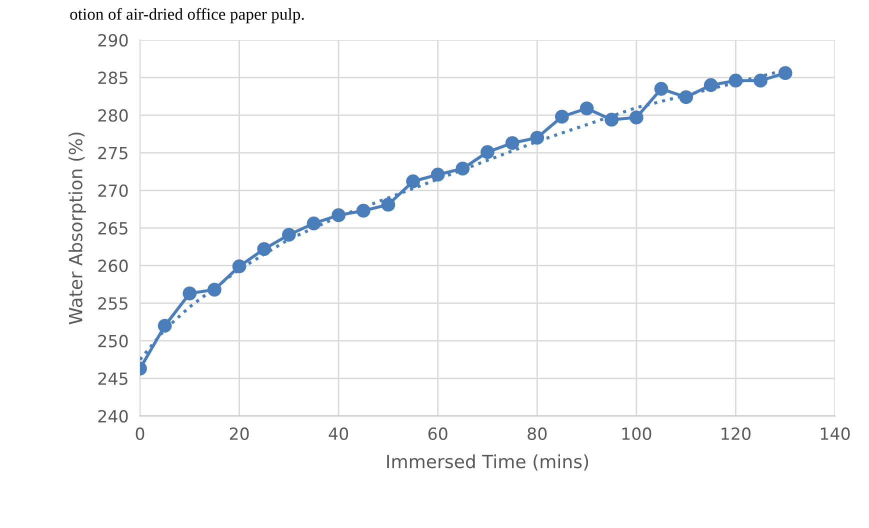 The image size is (869, 528). What do you see at coordinates (113, 115) in the screenshot?
I see `y-tick-label: 280` at bounding box center [113, 115].